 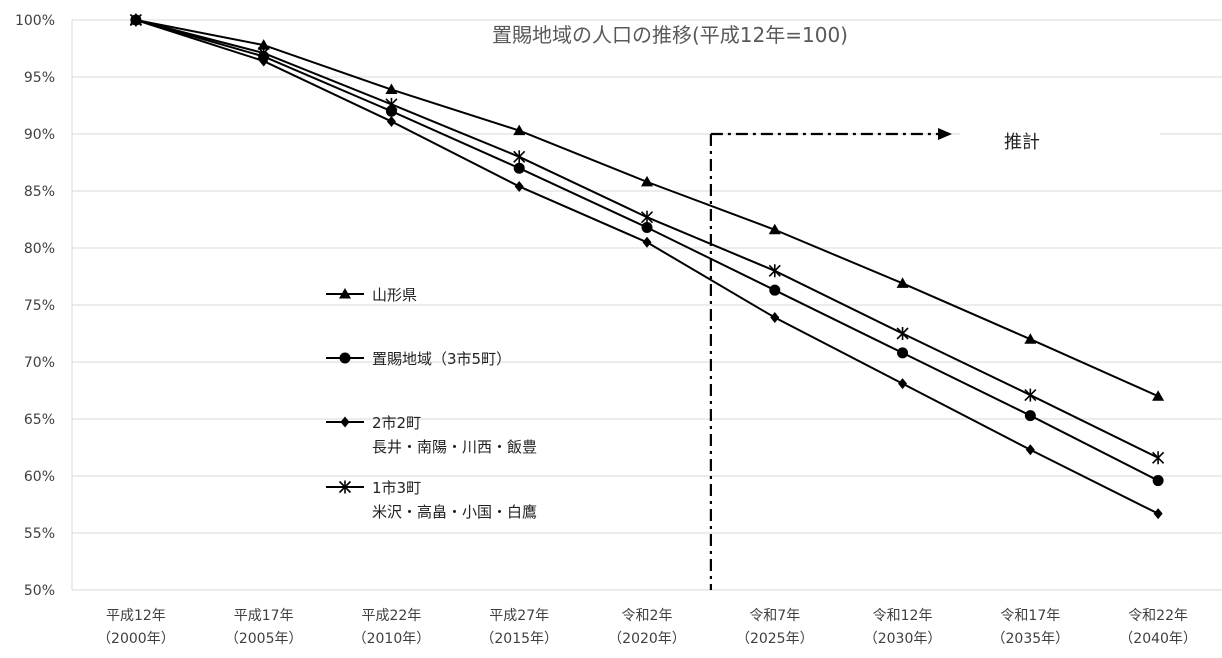 I want to click on x-tick-label: （2025年）, so click(x=775, y=639).